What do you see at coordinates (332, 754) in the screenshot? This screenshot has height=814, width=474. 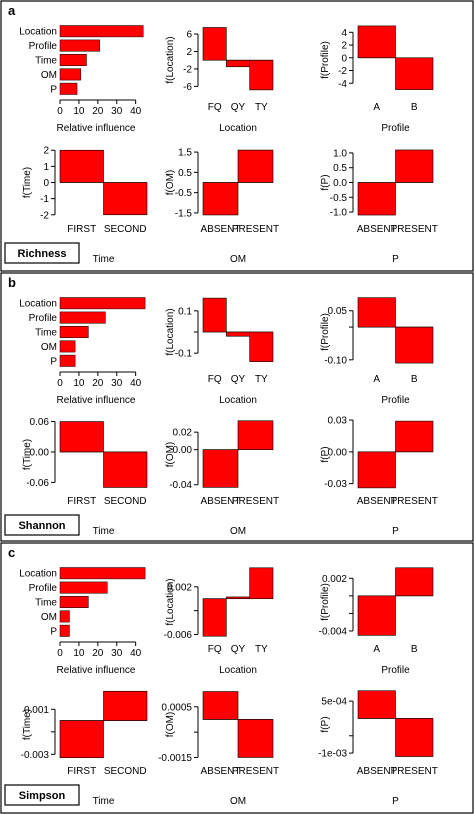 I see `y-tick-label: -1e-03` at bounding box center [332, 754].